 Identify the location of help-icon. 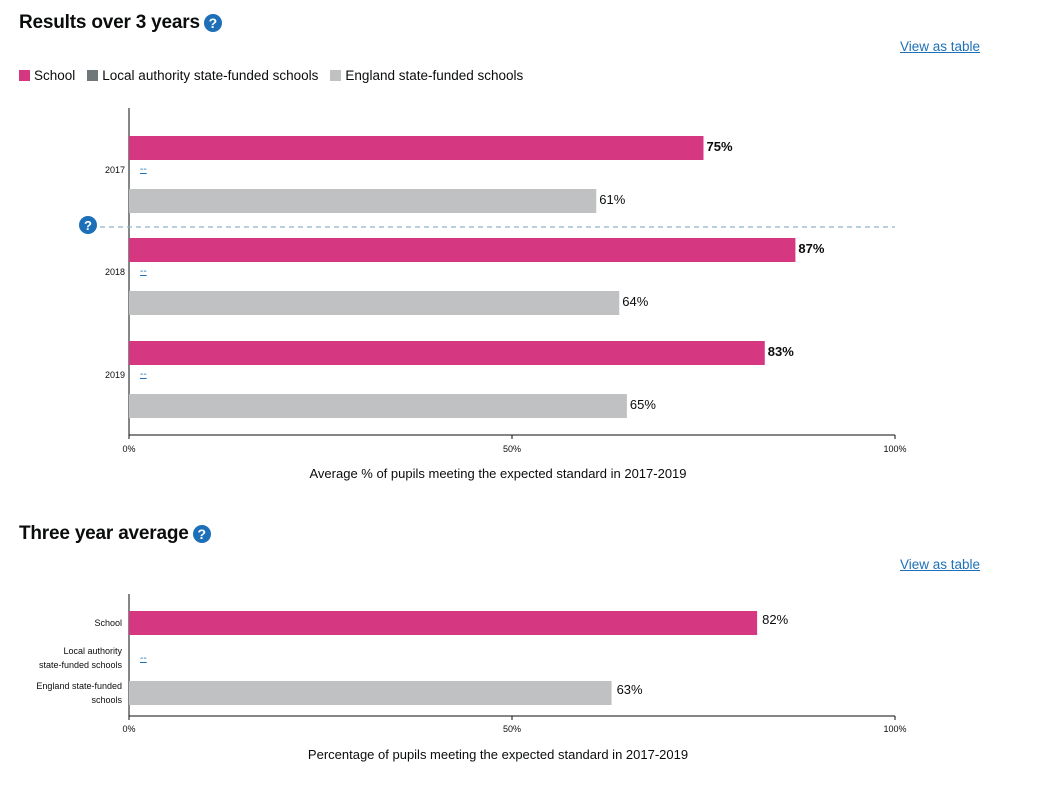
(88, 225).